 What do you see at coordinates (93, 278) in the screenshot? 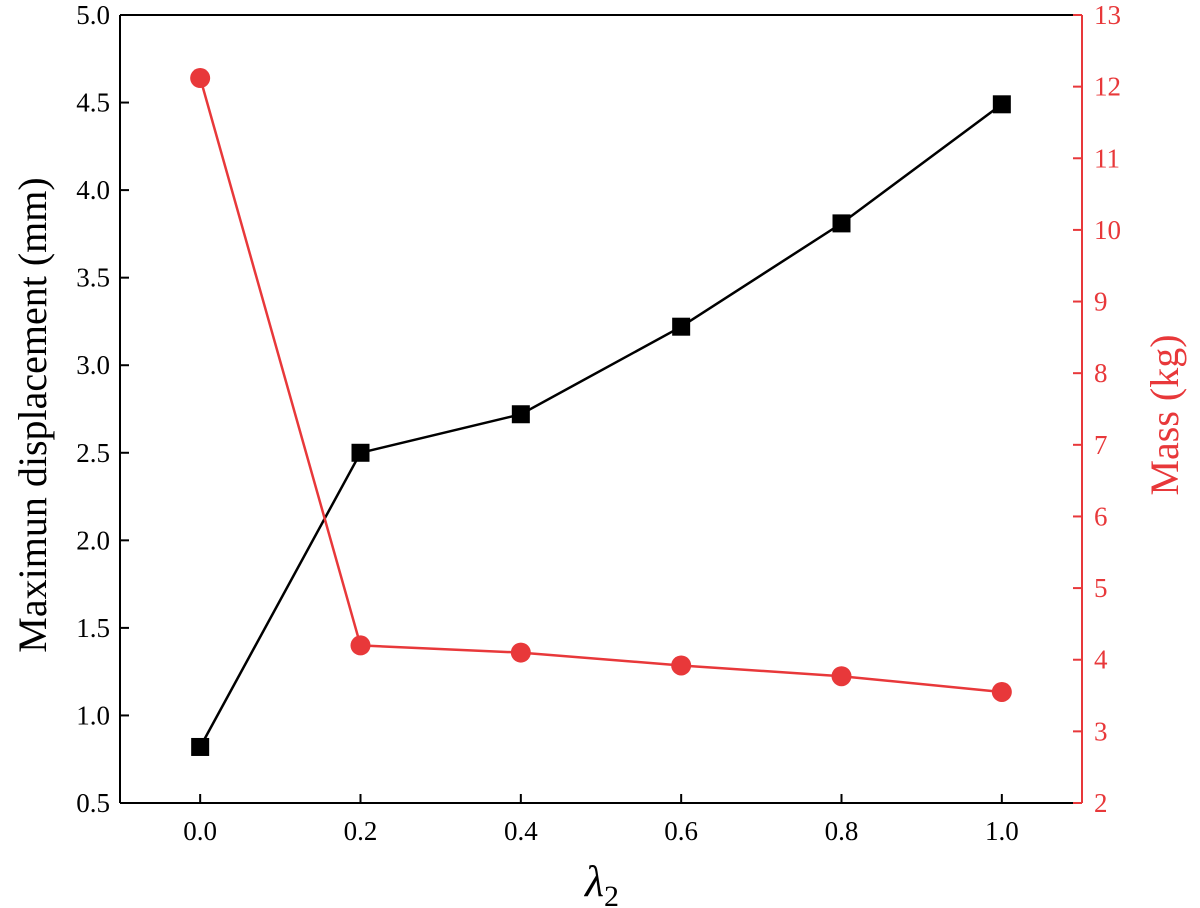
I see `y-left-tick-label: 3.5` at bounding box center [93, 278].